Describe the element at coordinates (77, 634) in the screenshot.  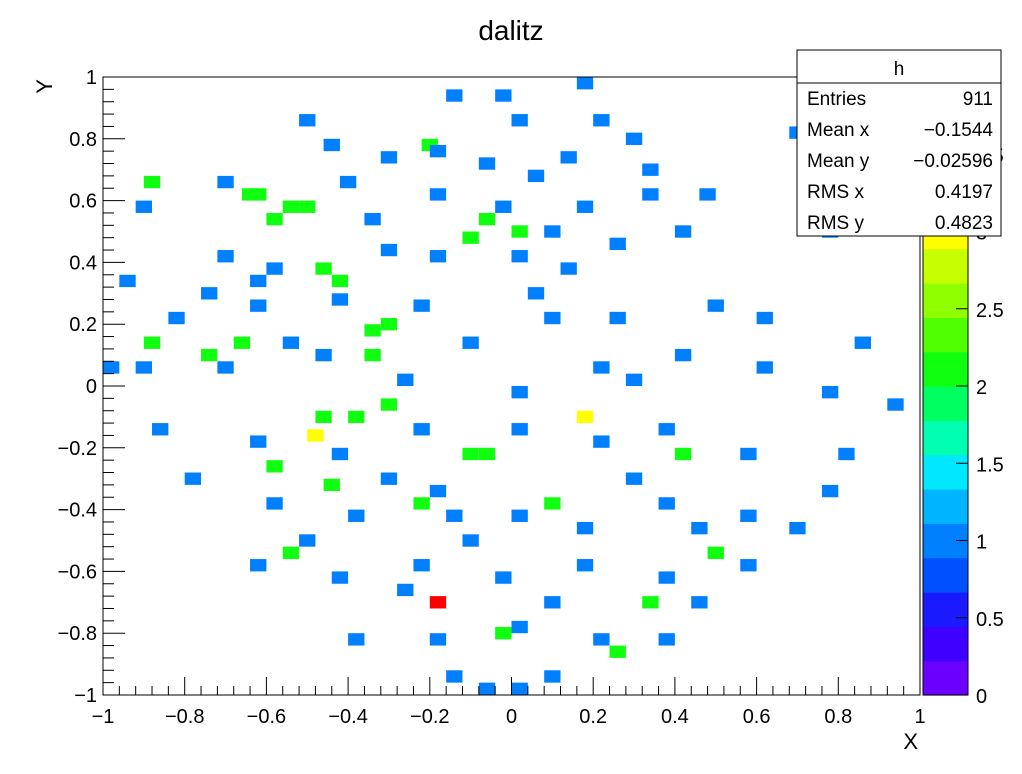
I see `y-tick-label: −0.8` at that location.